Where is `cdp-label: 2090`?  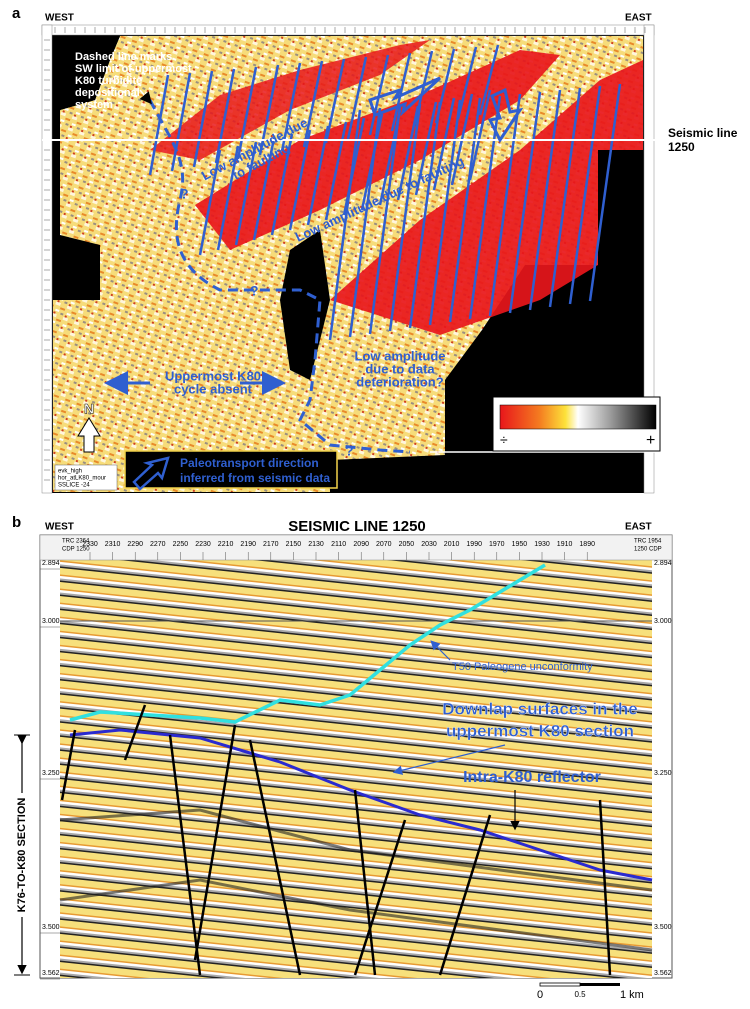
cdp-label: 2090 is located at coordinates (361, 544).